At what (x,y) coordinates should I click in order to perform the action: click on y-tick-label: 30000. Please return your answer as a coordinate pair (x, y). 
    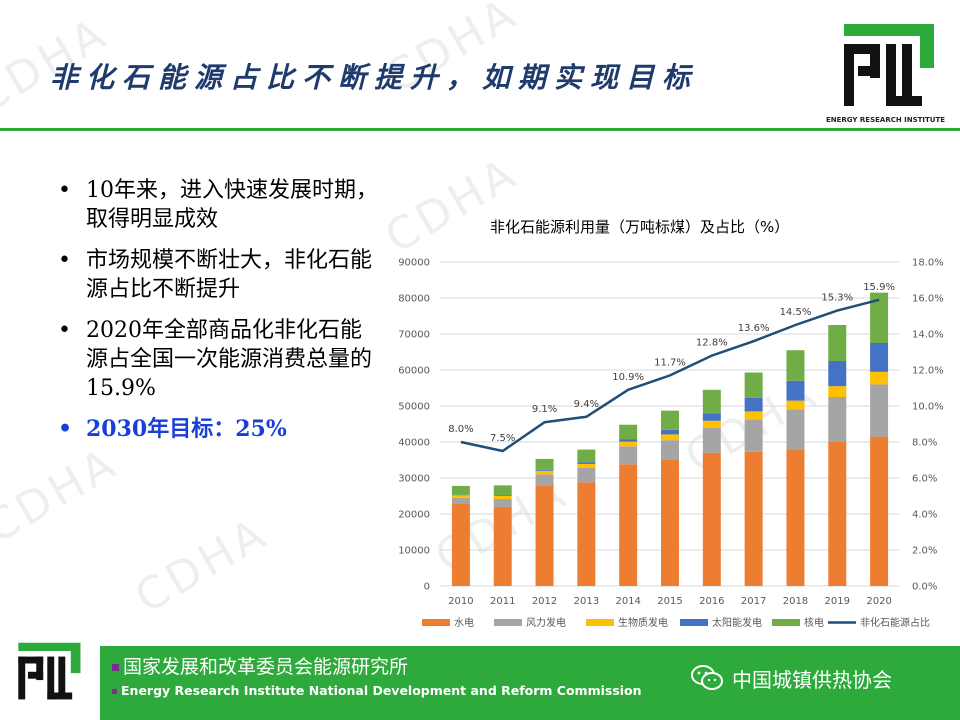
    Looking at the image, I should click on (414, 479).